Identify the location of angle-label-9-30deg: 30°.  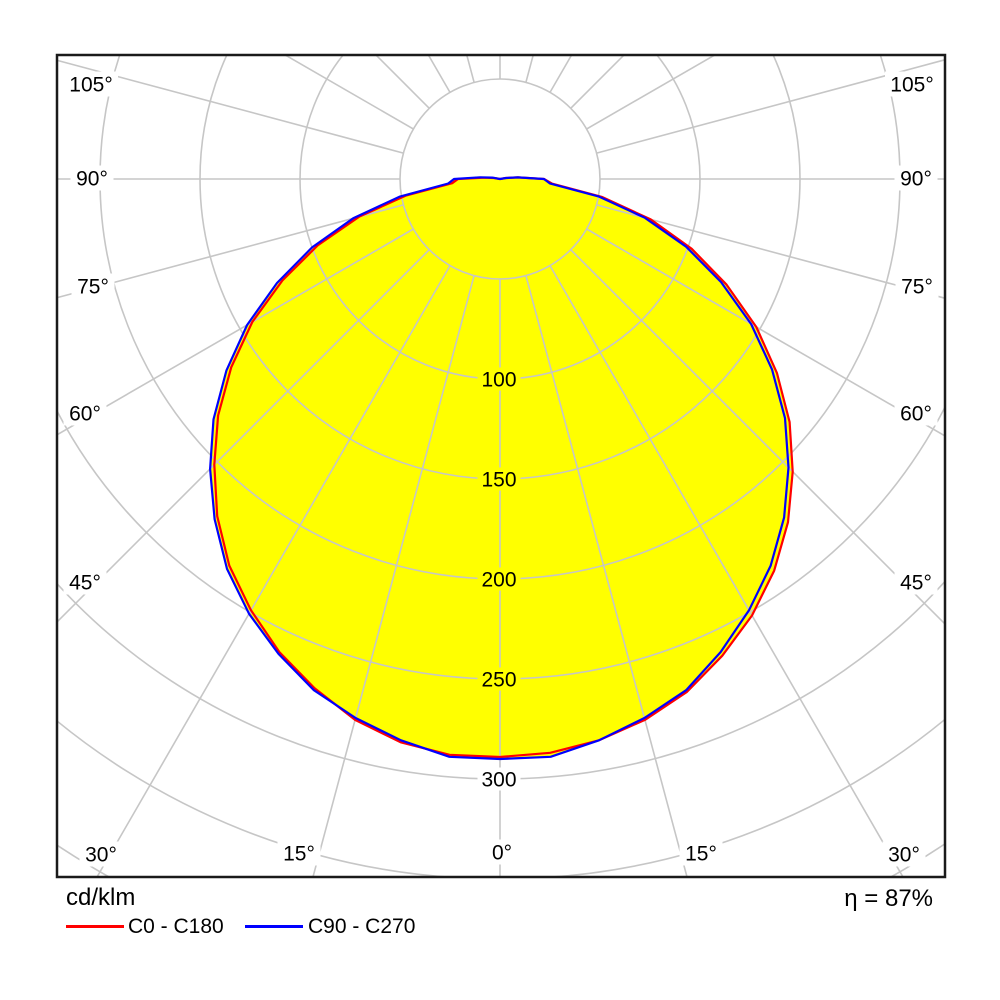
(904, 855).